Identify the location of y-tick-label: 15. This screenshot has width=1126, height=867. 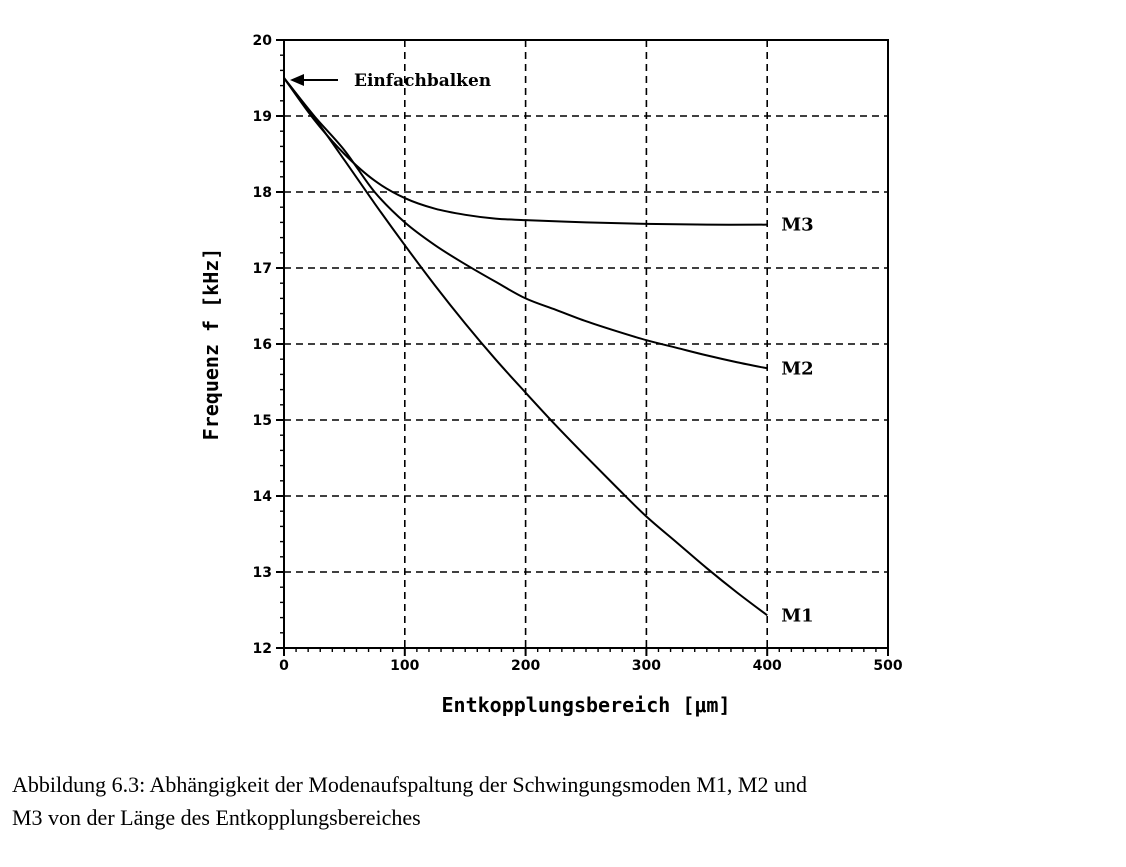
(262, 421).